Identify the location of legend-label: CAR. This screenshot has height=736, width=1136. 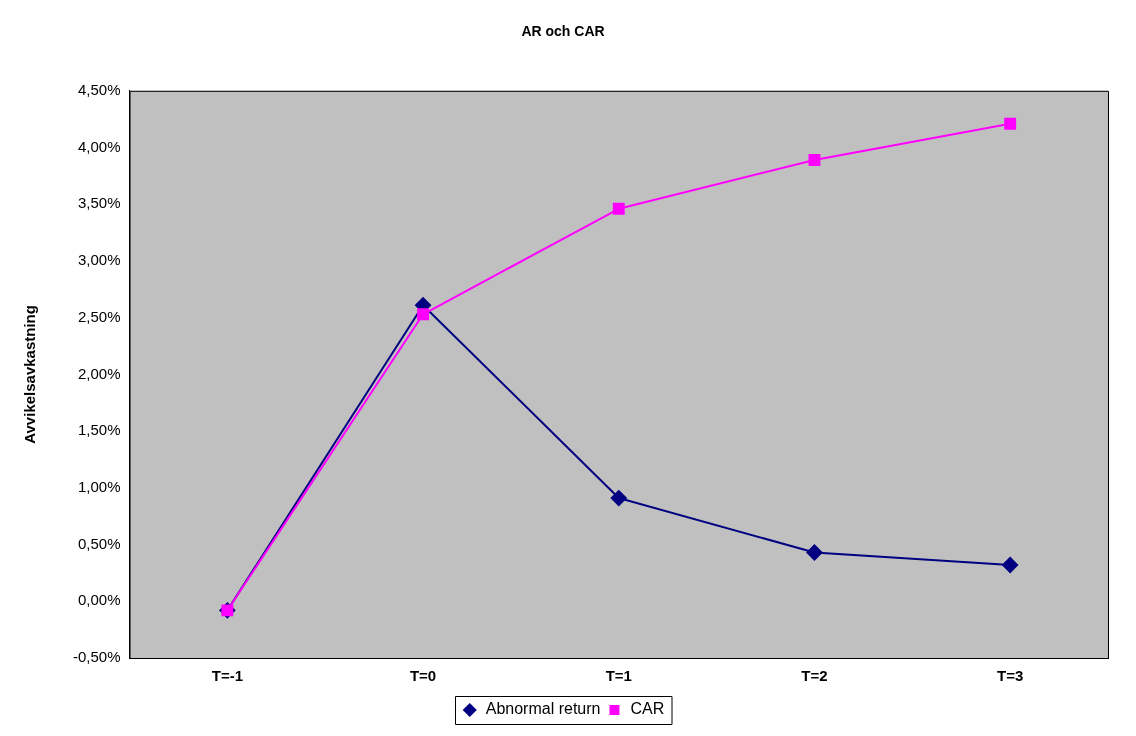
(647, 709).